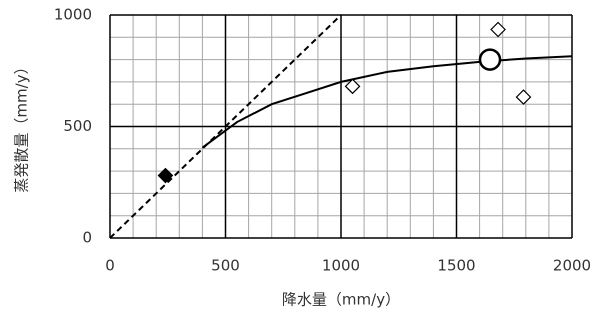  What do you see at coordinates (341, 266) in the screenshot?
I see `x-tick-label: 1000` at bounding box center [341, 266].